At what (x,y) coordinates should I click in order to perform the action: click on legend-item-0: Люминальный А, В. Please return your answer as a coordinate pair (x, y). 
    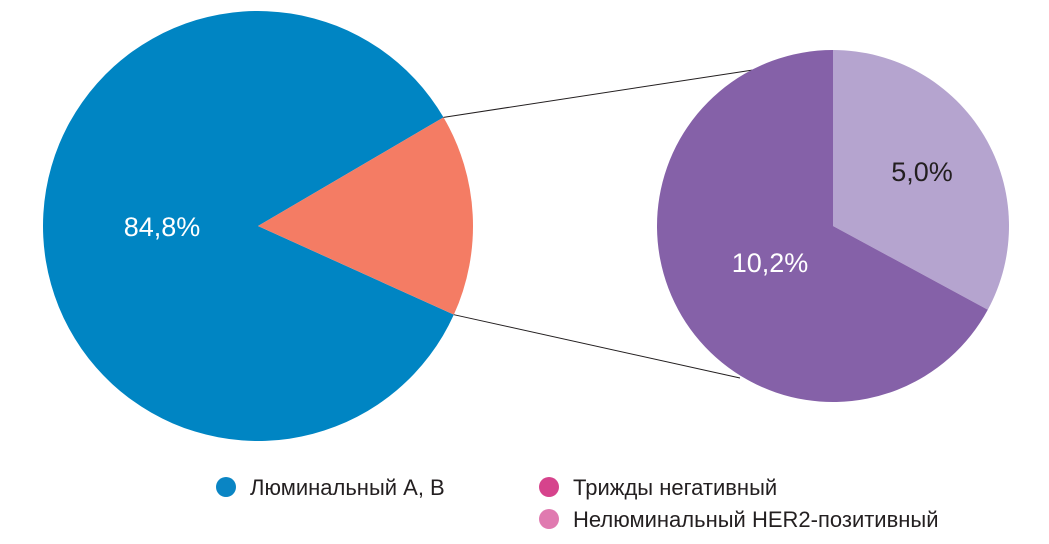
    Looking at the image, I should click on (330, 487).